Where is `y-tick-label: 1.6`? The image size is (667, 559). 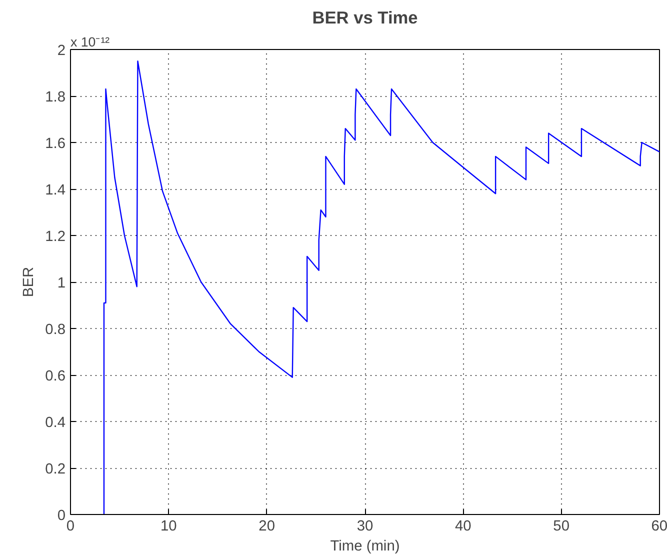
y-tick-label: 1.6 is located at coordinates (55, 144).